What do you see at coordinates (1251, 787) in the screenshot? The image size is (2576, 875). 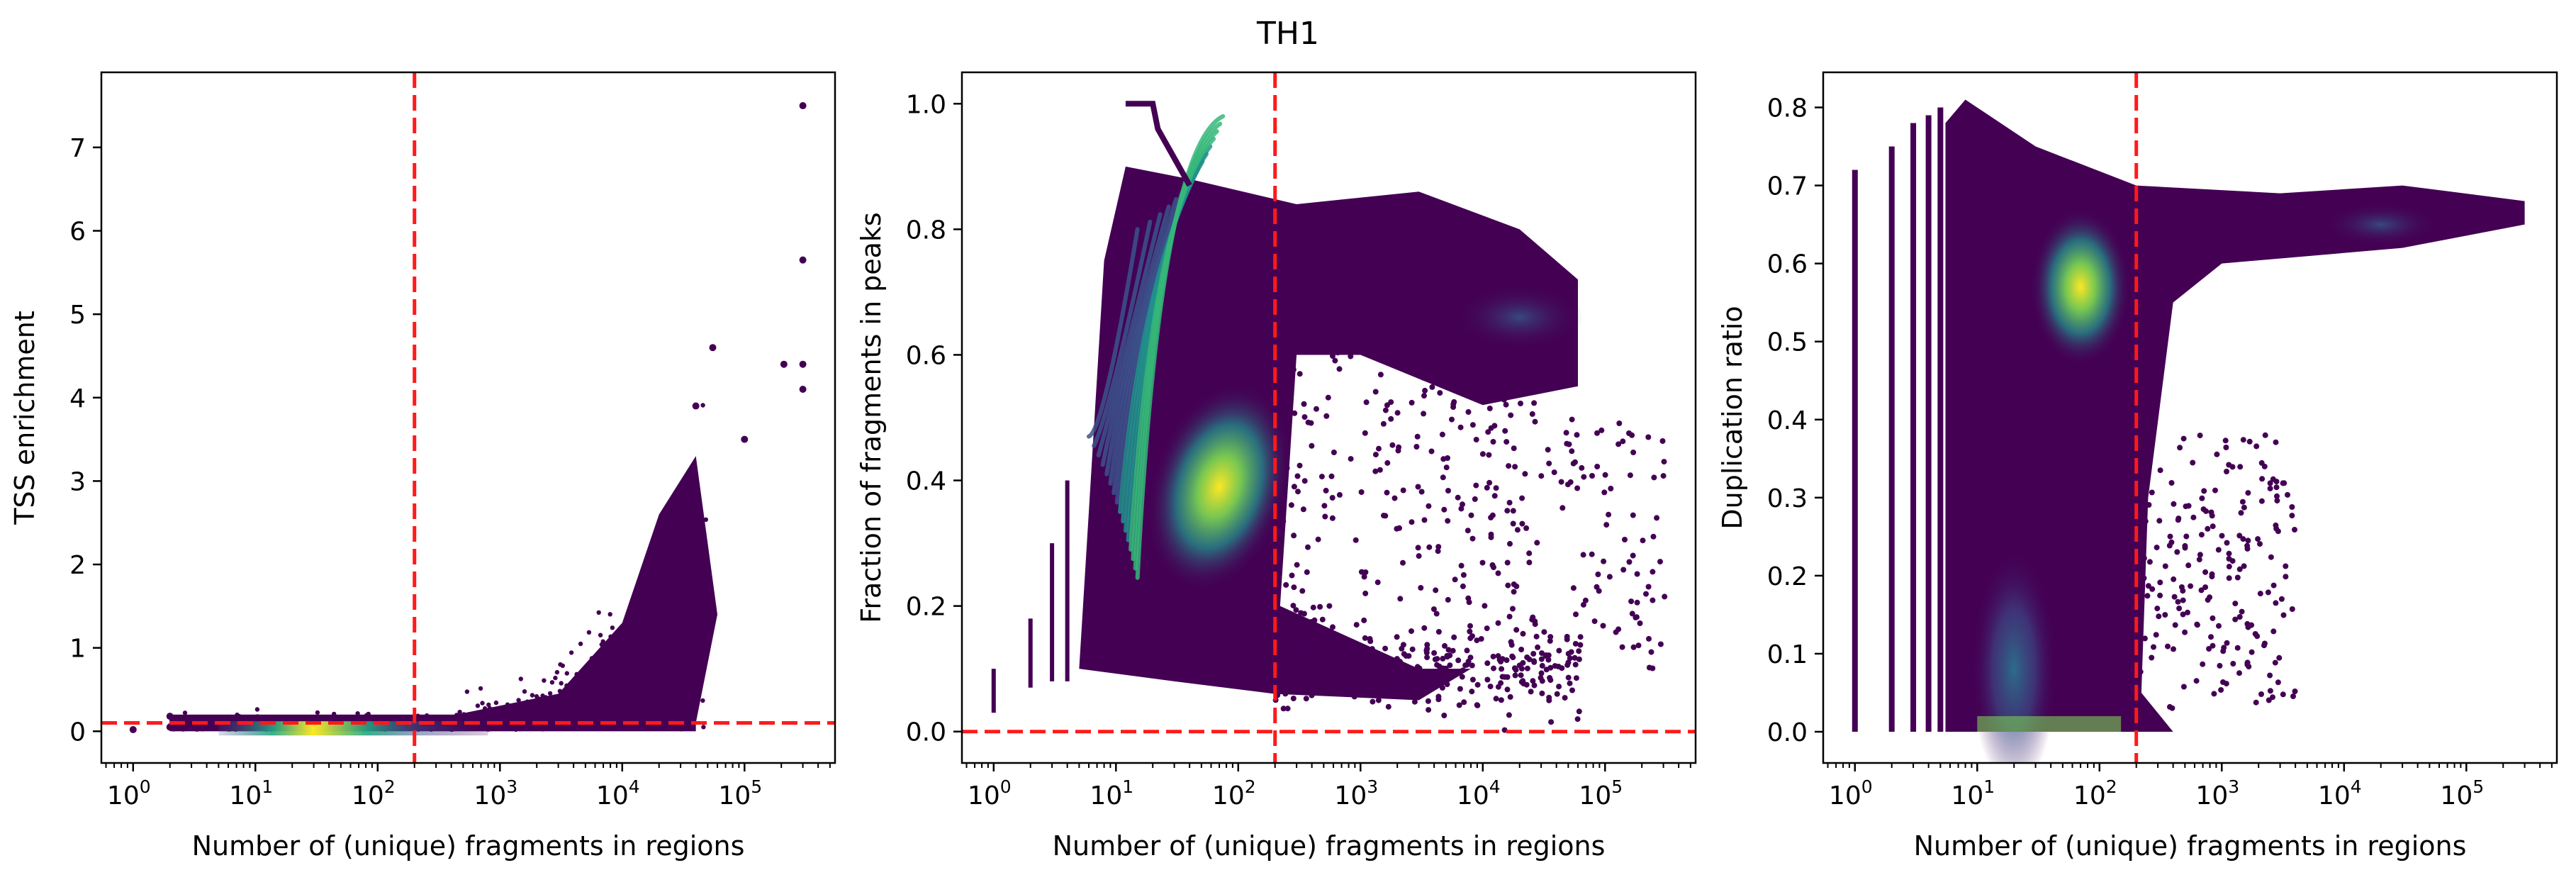 I see `x-tick-exponent: 2` at bounding box center [1251, 787].